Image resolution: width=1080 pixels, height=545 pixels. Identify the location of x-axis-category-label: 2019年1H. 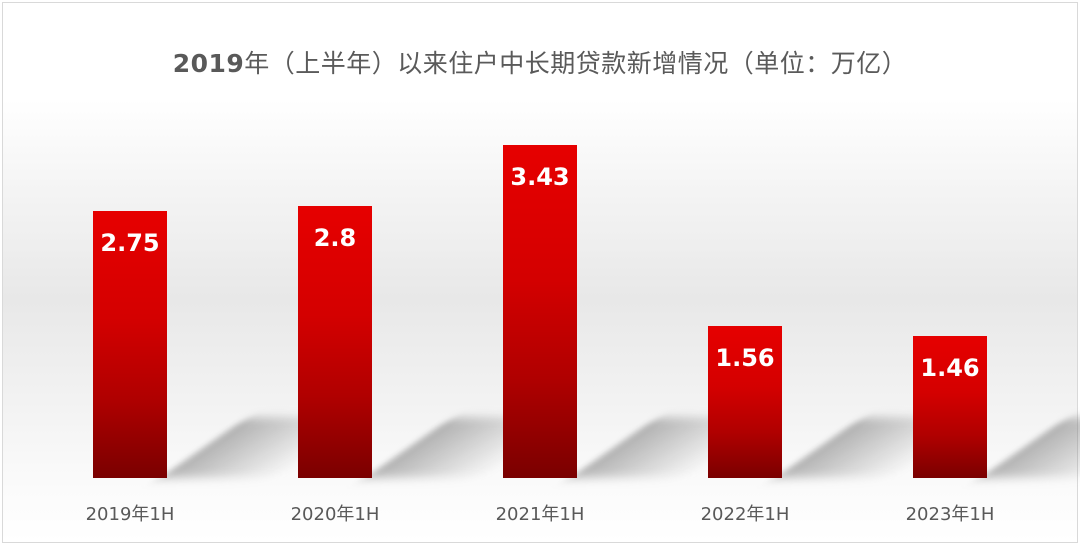
(130, 514).